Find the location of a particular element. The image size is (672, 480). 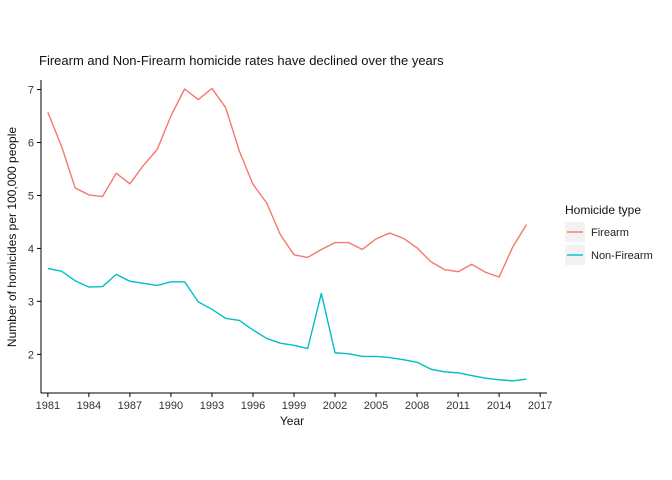

x-tick-label: 2008 is located at coordinates (417, 406).